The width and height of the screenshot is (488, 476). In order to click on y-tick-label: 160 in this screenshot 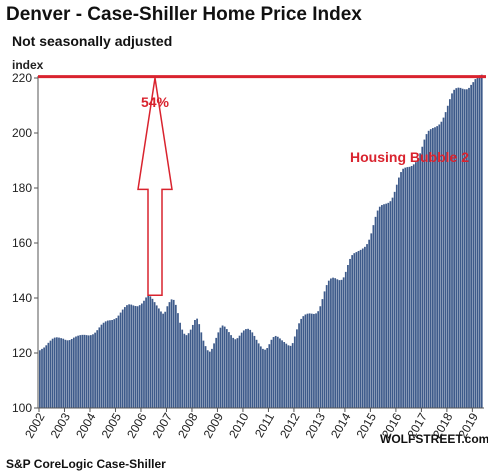, I will do `click(22, 243)`.